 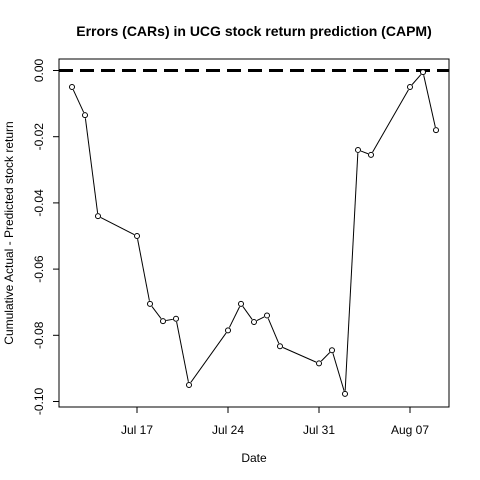 I want to click on x-tick-label: Jul 31, so click(x=319, y=430).